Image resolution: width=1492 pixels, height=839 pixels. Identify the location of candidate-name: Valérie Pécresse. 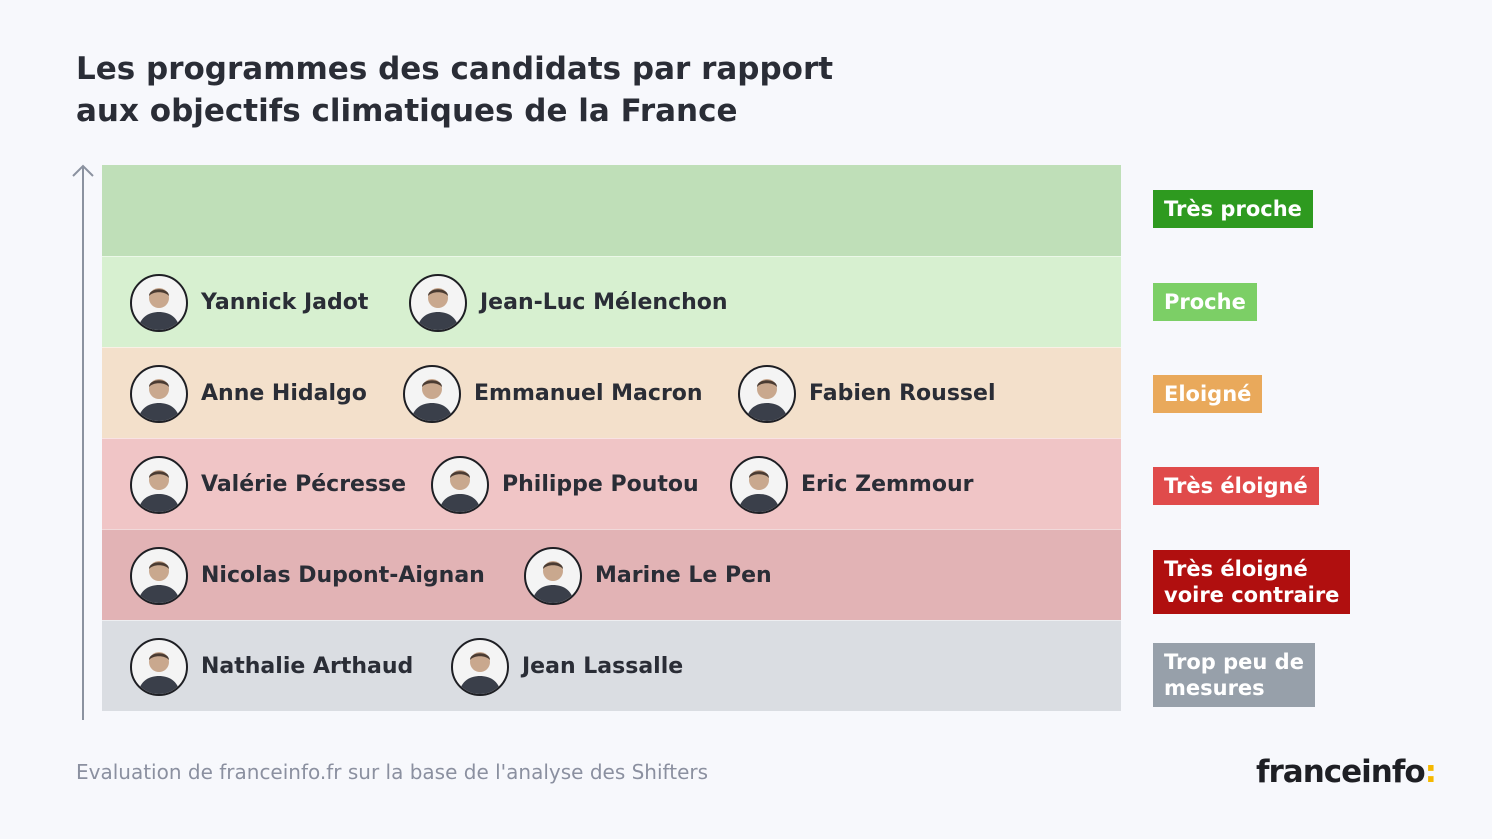
(304, 484).